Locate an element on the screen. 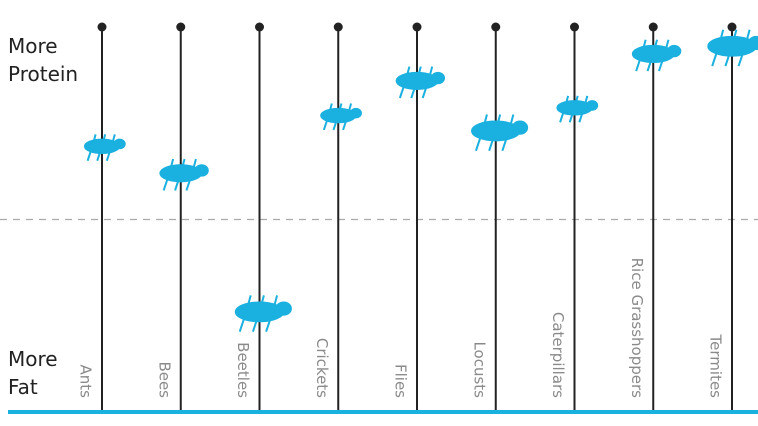 The image size is (758, 426). category-label: Caterpillars is located at coordinates (558, 355).